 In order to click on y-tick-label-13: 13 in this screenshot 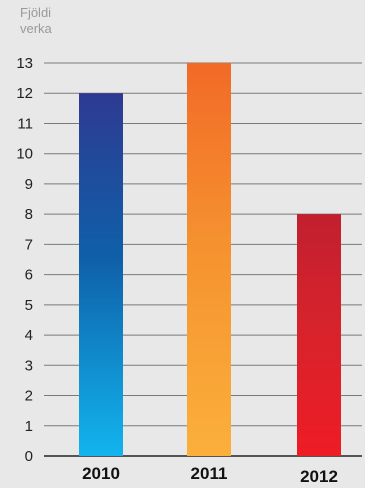, I will do `click(24, 63)`.